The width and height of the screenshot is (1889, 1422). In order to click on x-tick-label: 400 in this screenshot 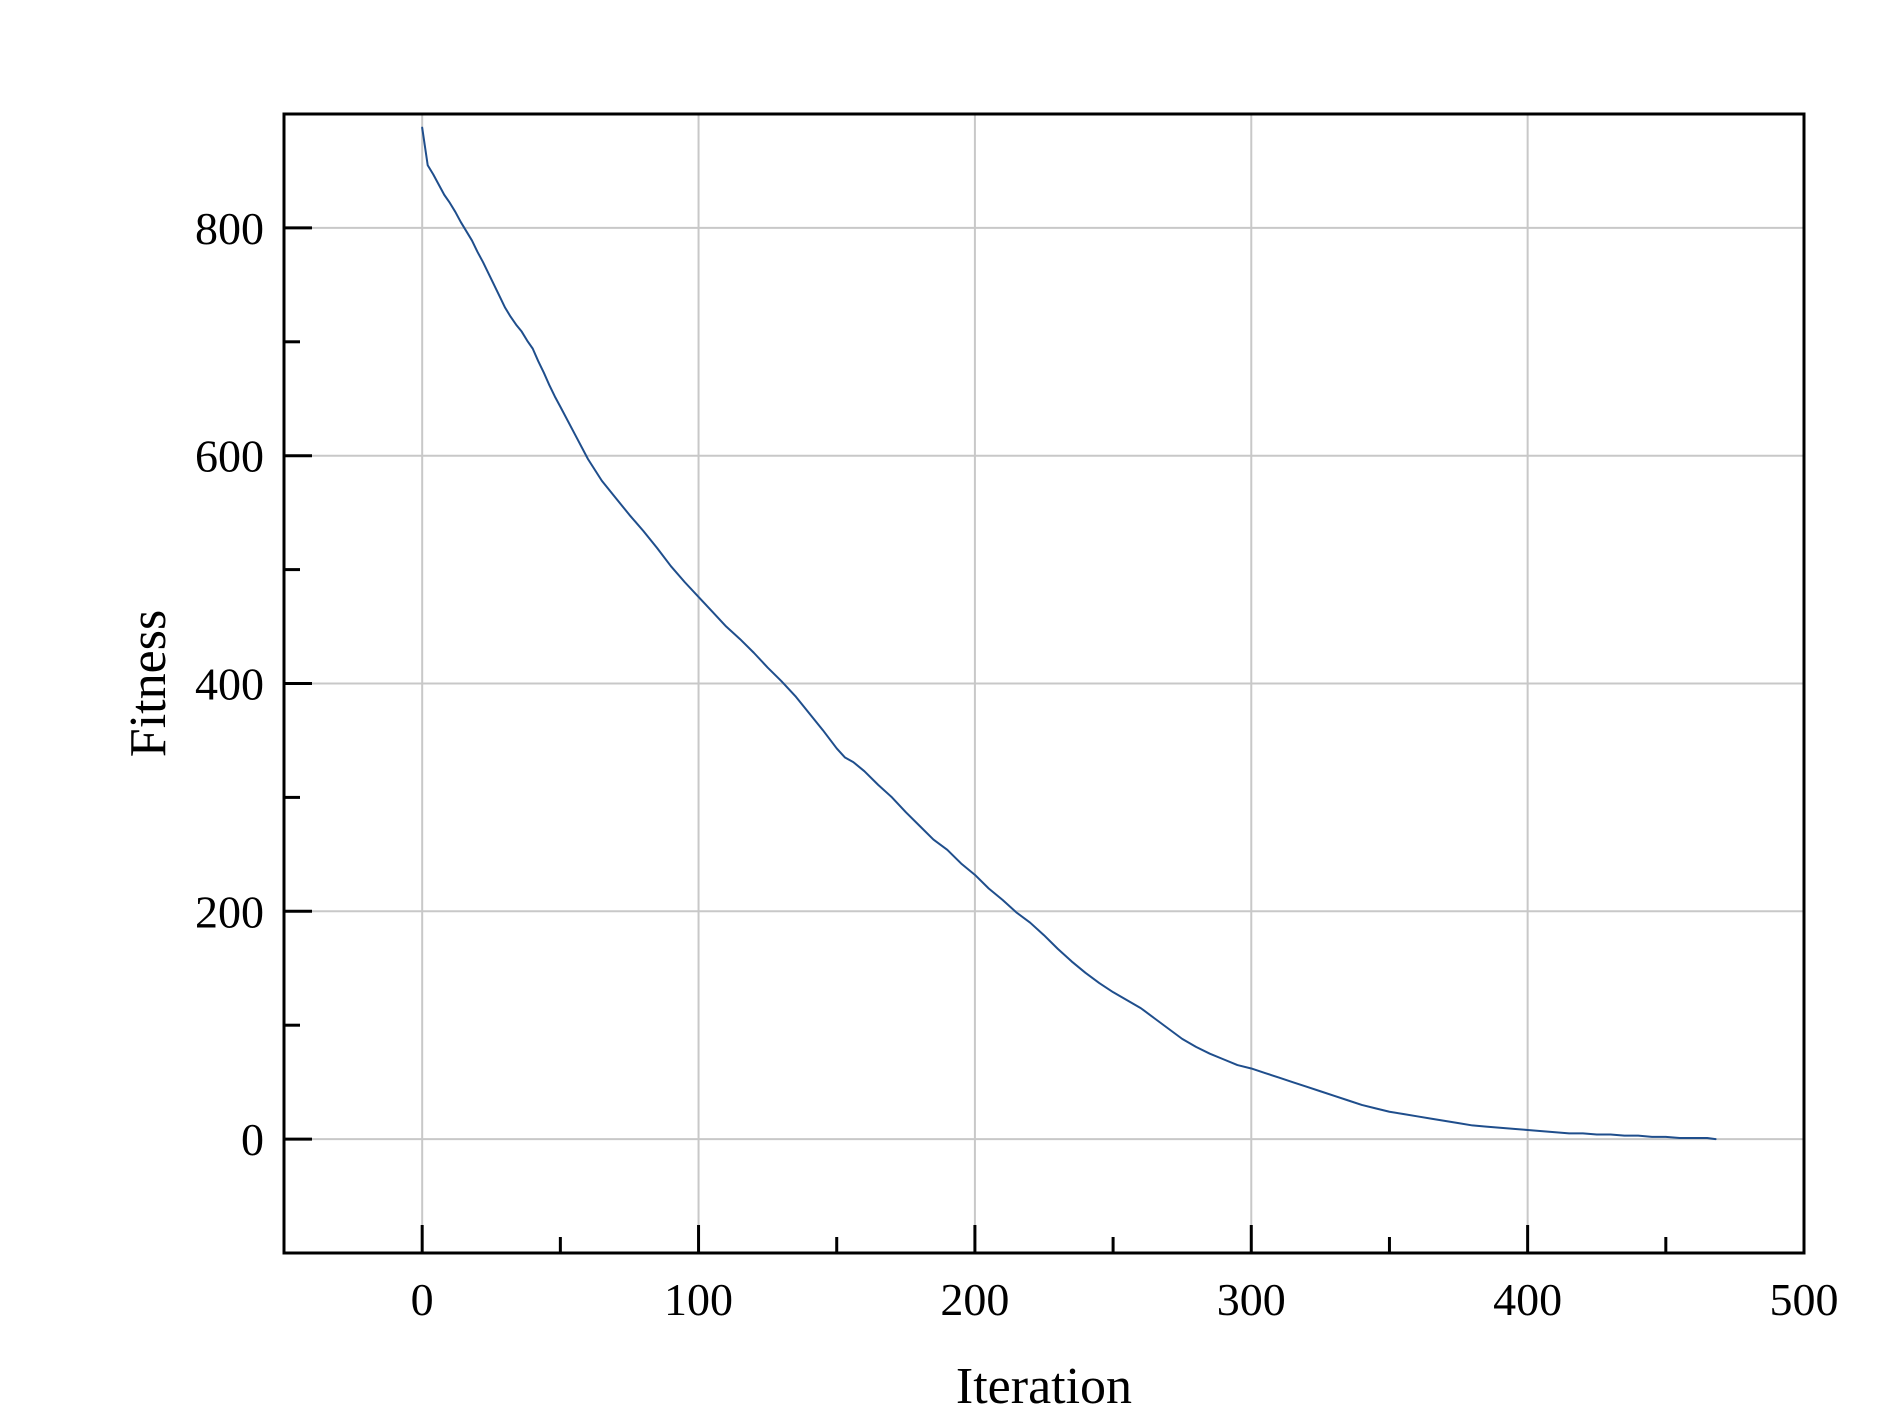, I will do `click(1527, 1299)`.